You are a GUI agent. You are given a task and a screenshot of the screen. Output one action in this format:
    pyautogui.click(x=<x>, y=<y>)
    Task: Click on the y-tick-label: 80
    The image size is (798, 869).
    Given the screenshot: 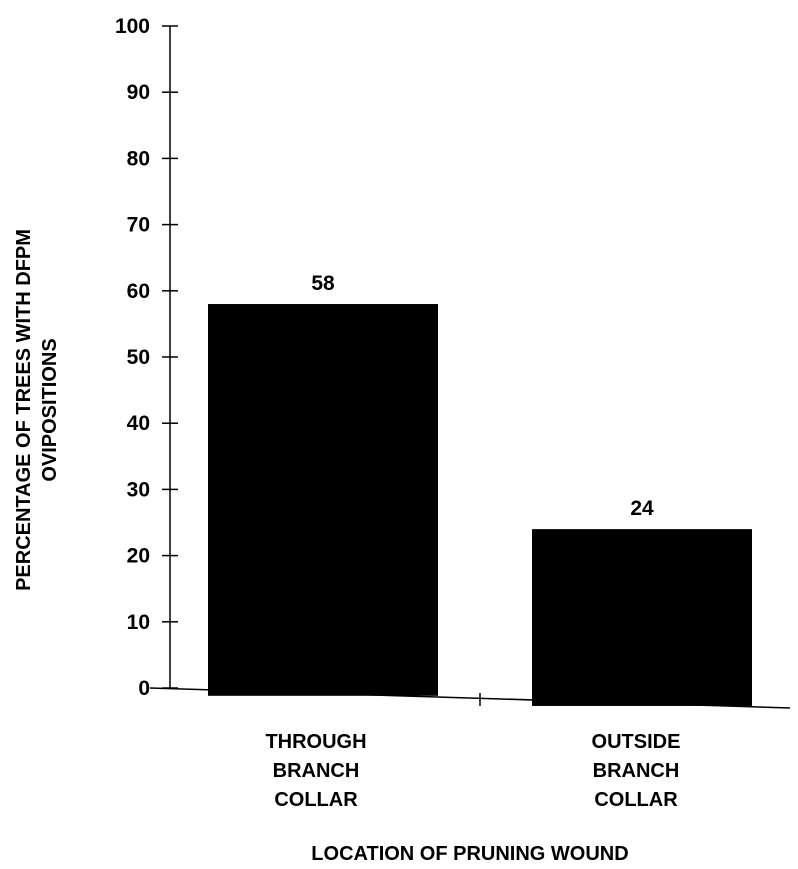 What is the action you would take?
    pyautogui.click(x=138, y=158)
    